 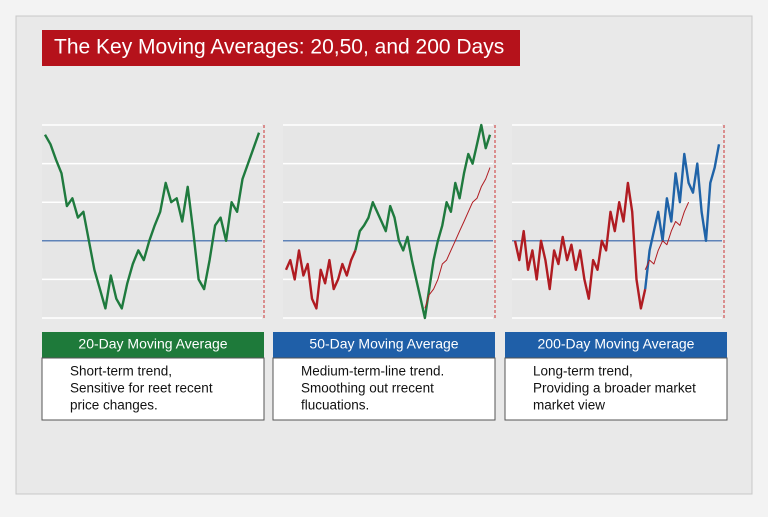 I want to click on caption-title: 50-Day Moving Average, so click(x=383, y=344).